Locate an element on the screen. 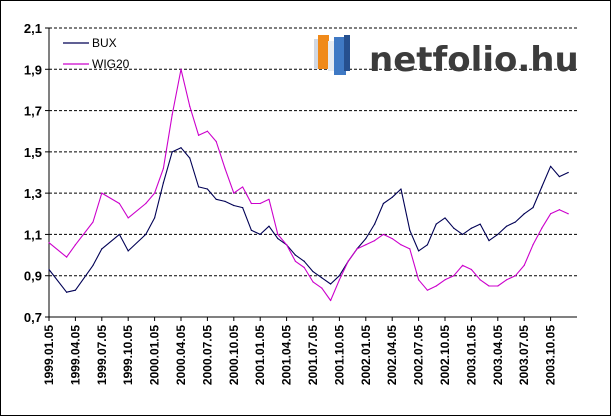 The height and width of the screenshot is (416, 611). x-tick-label: 1999.04.05 is located at coordinates (75, 355).